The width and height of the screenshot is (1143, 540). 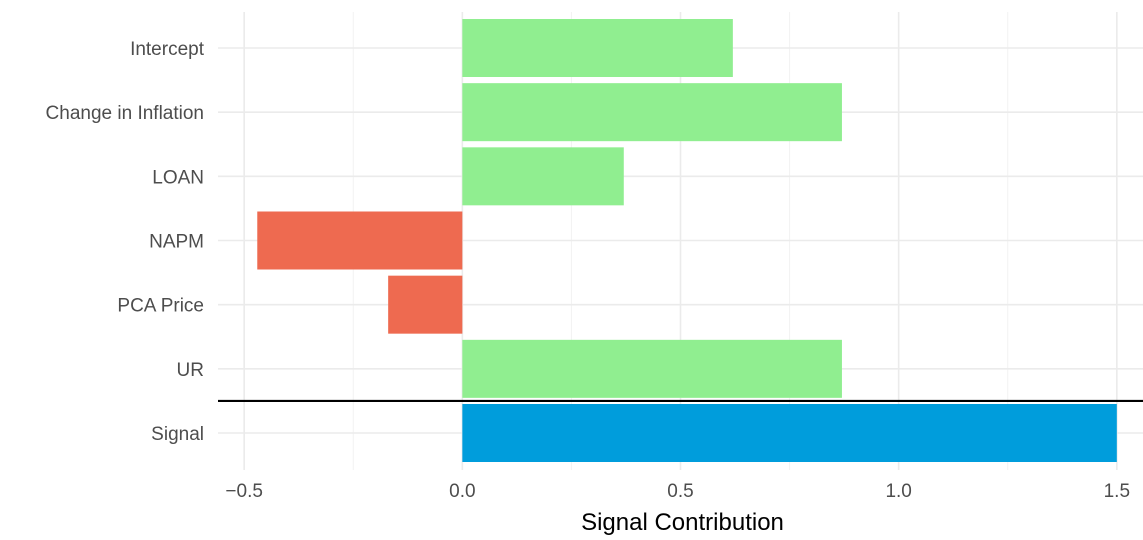 What do you see at coordinates (167, 49) in the screenshot?
I see `category-label: Intercept` at bounding box center [167, 49].